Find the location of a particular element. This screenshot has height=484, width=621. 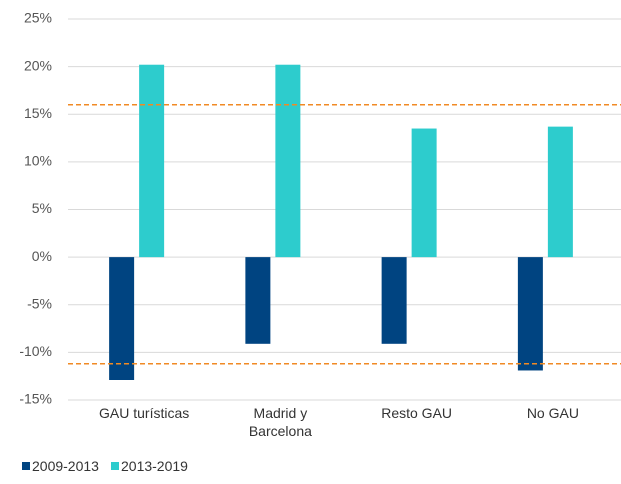

legend-item: 2009-2013 is located at coordinates (60, 466).